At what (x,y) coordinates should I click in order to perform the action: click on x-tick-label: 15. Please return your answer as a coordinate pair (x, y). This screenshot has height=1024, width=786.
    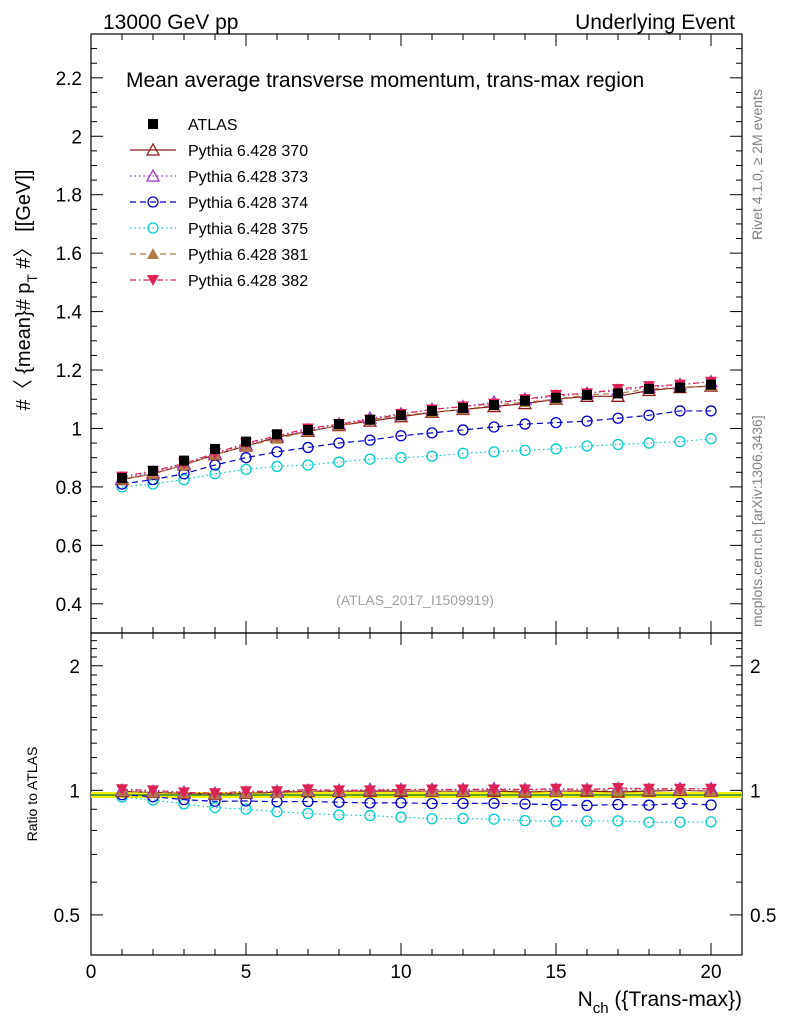
    Looking at the image, I should click on (555, 972).